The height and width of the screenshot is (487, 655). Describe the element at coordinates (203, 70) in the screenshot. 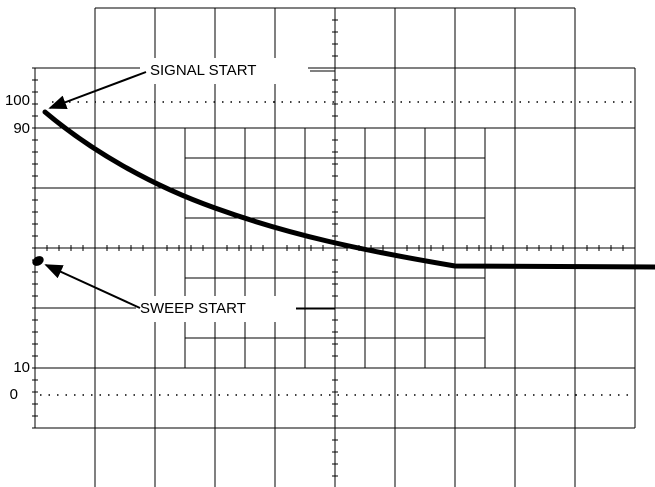

I see `signal-start-label: SIGNAL START` at that location.